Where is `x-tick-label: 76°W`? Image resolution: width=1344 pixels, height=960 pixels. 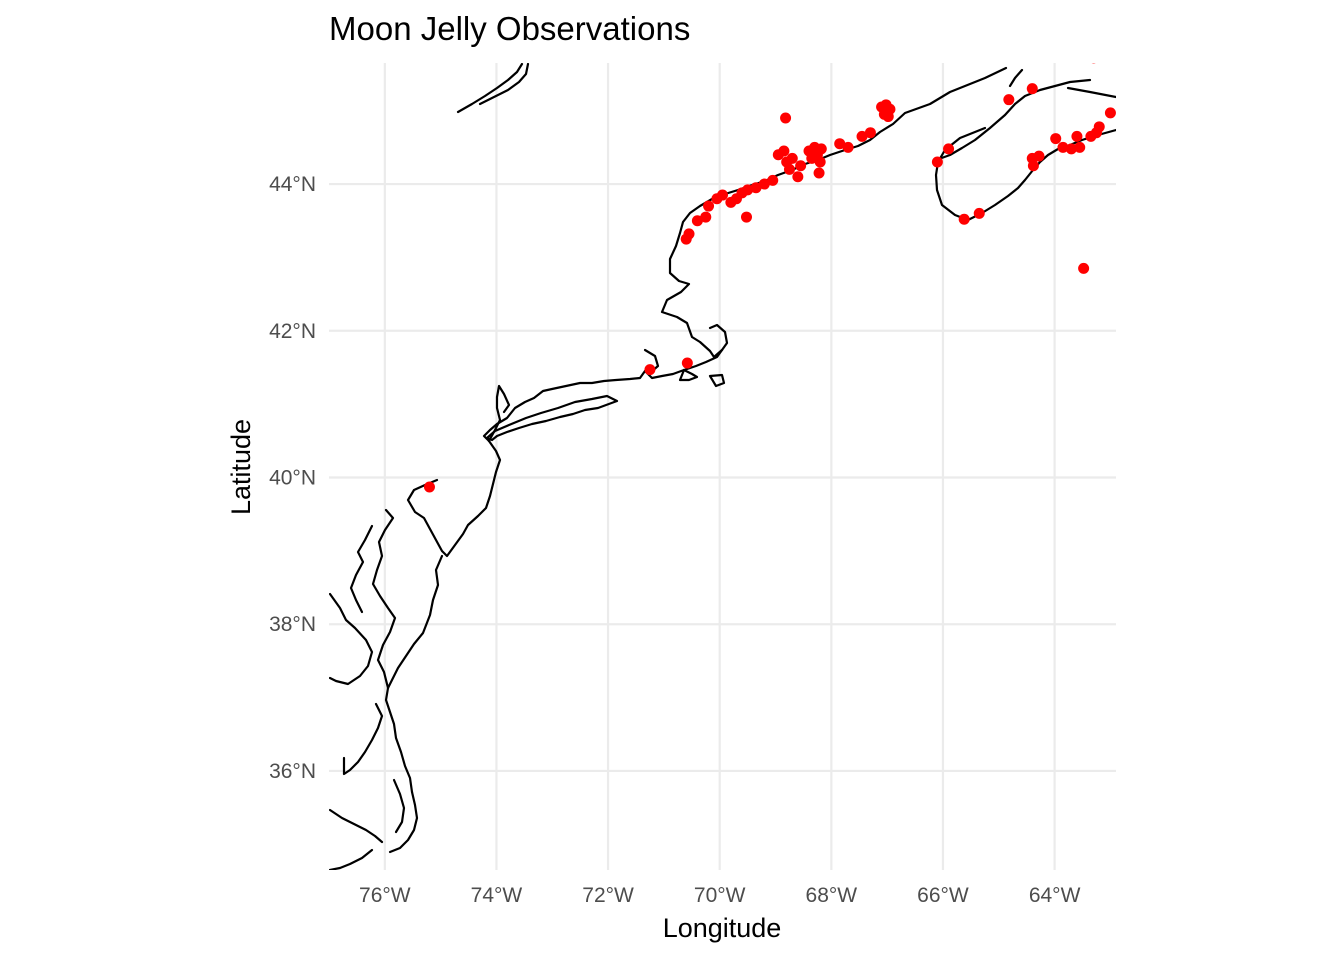 x-tick-label: 76°W is located at coordinates (385, 895).